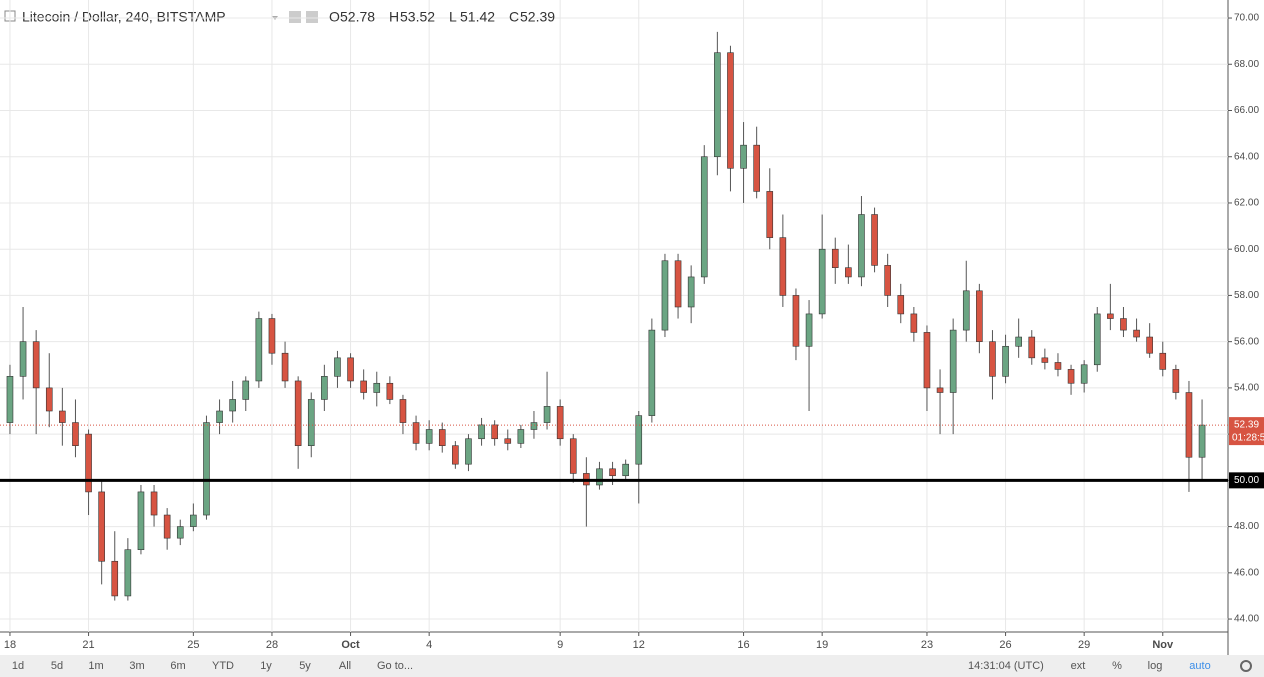  What do you see at coordinates (1246, 431) in the screenshot?
I see `last-price-bg` at bounding box center [1246, 431].